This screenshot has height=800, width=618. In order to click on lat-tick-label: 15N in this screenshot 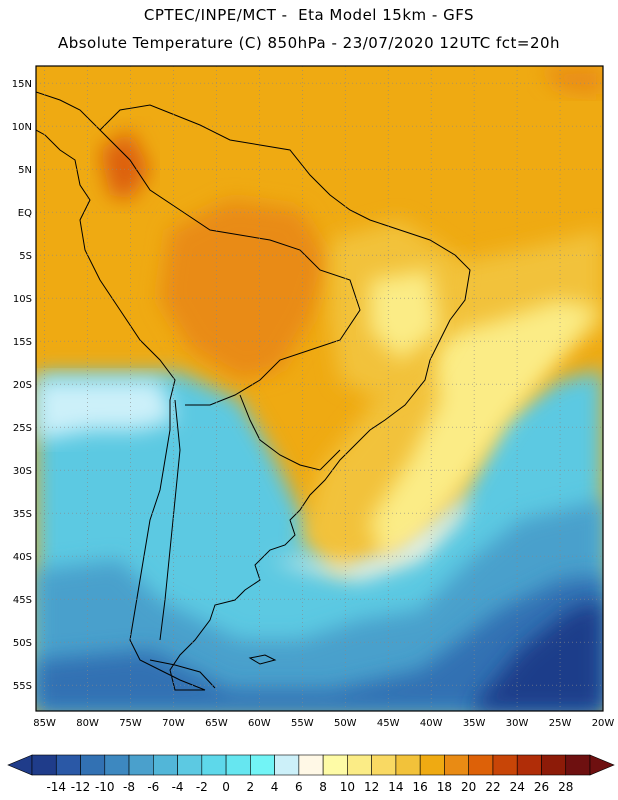, I will do `click(22, 84)`.